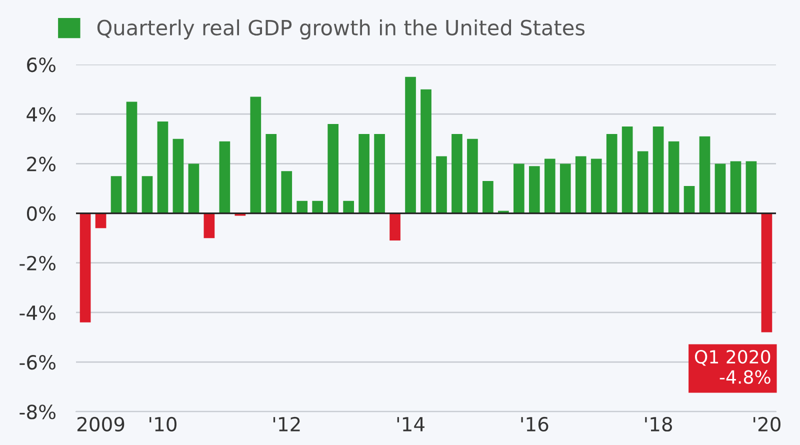 The width and height of the screenshot is (800, 445). I want to click on y-tick-label: 0%, so click(41, 213).